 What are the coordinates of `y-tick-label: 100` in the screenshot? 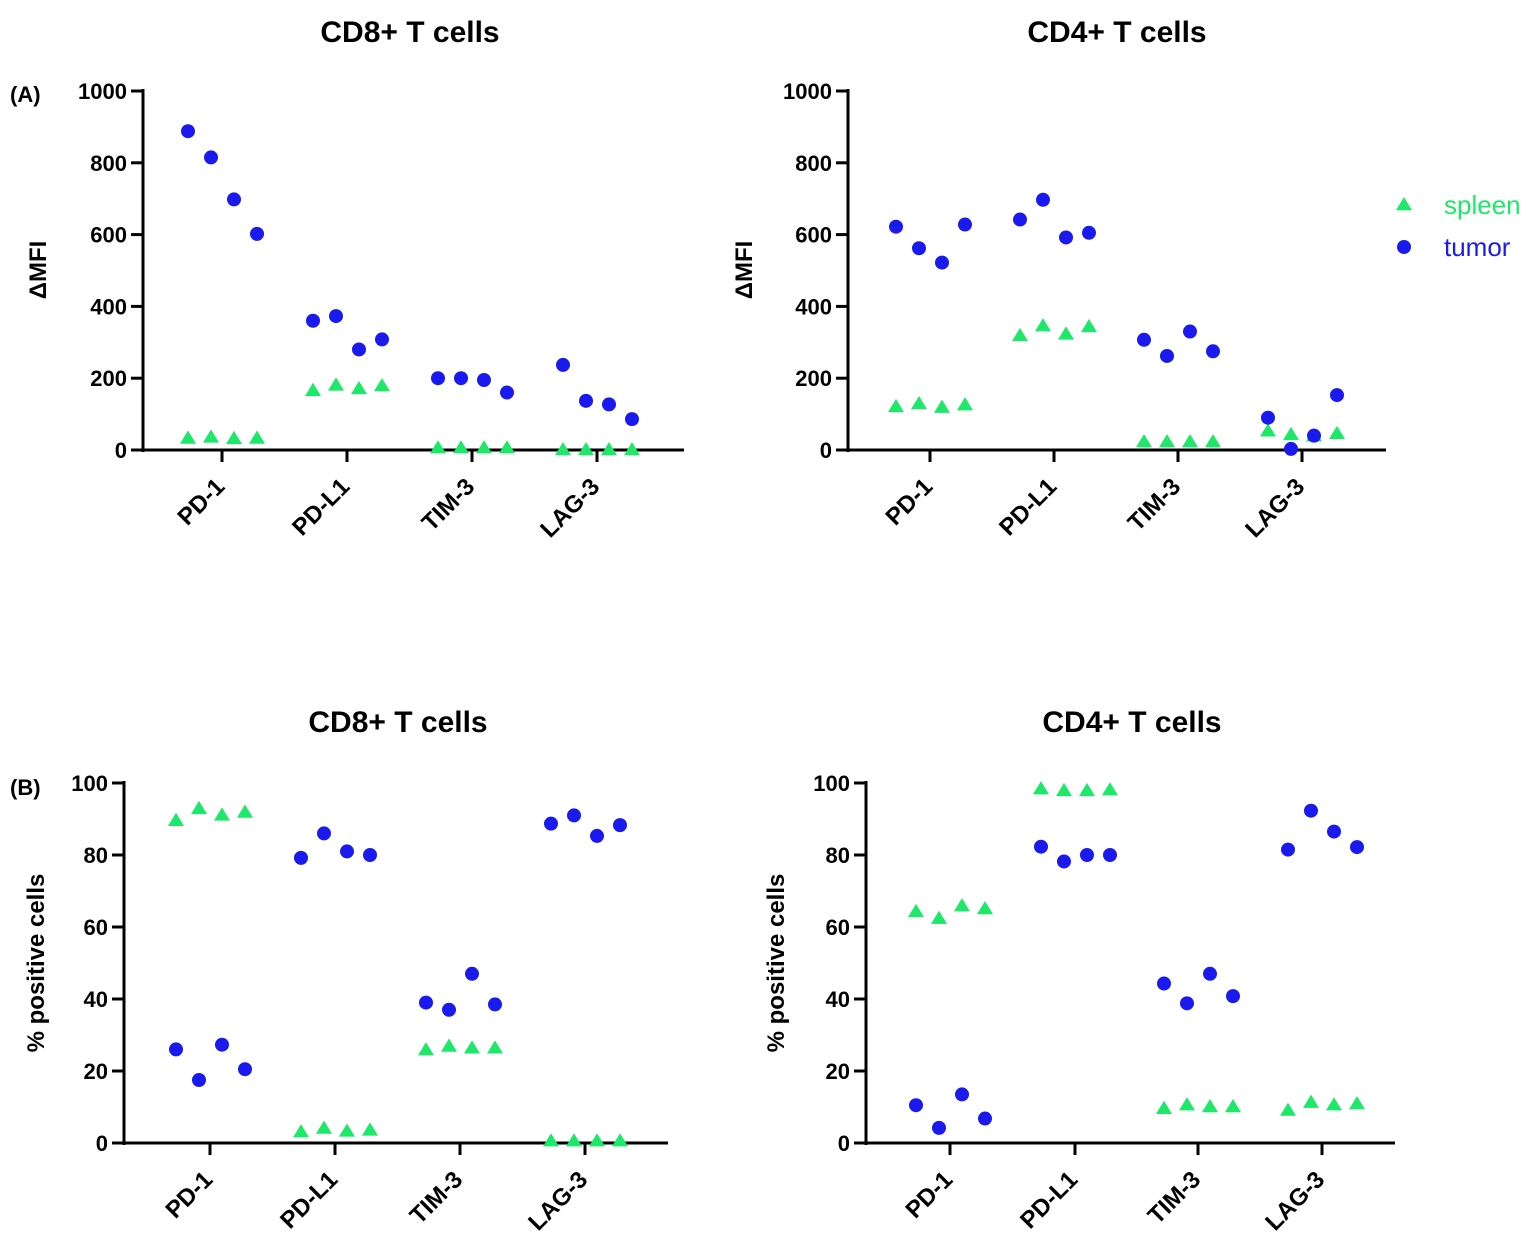 It's located at (89, 783).